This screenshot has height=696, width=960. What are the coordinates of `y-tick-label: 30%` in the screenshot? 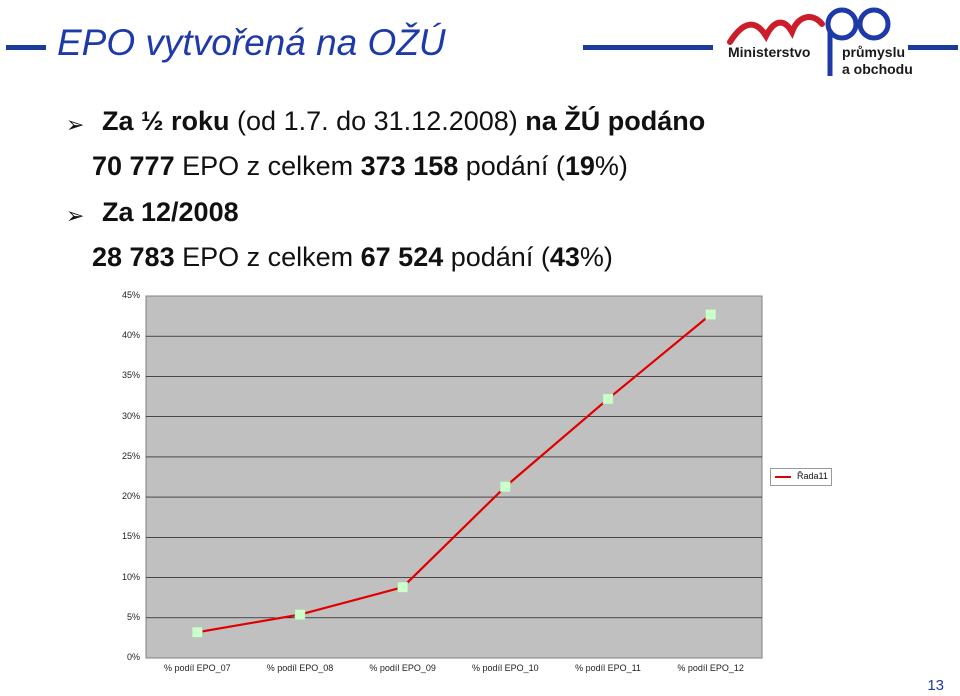 It's located at (130, 415).